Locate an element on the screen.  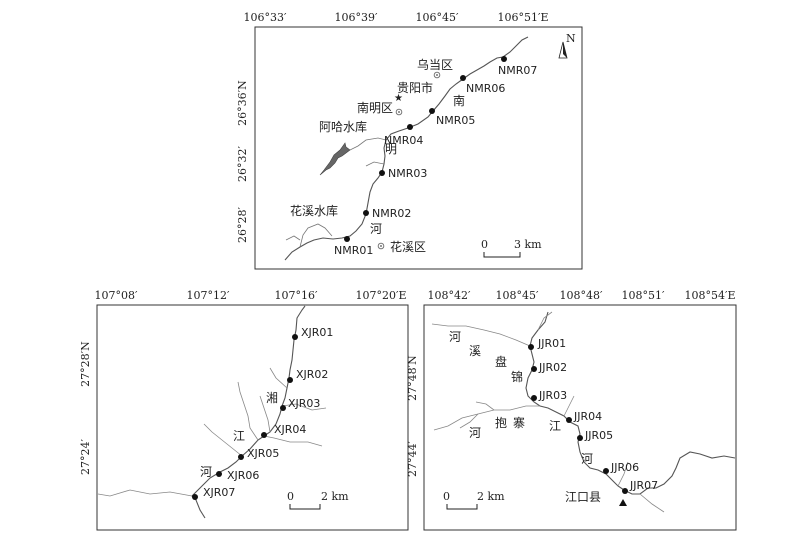
site-label: NMR06 is located at coordinates (485, 88).